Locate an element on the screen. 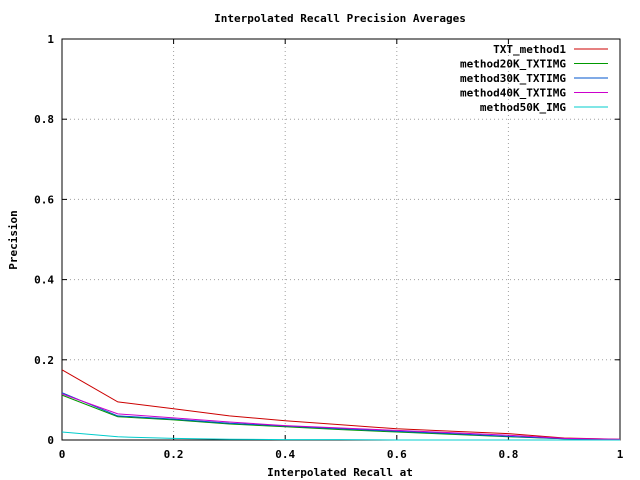 This screenshot has width=640, height=480. x-axis-label: Interpolated Recall at is located at coordinates (340, 472).